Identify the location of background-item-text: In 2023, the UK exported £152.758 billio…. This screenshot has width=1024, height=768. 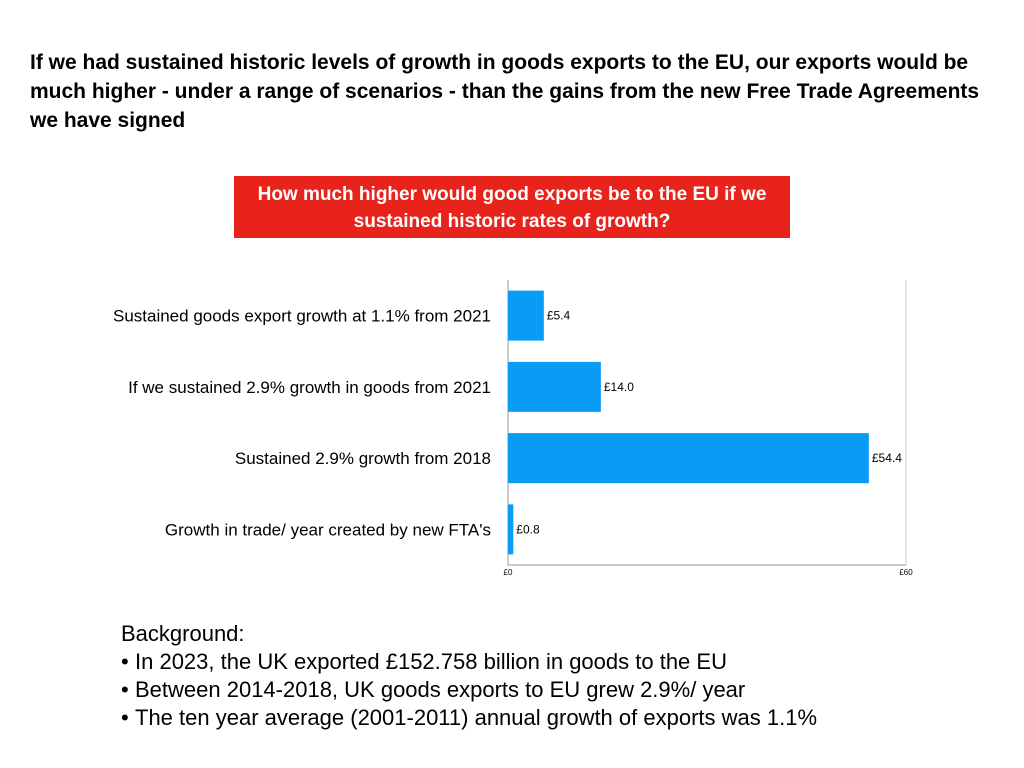
(431, 661).